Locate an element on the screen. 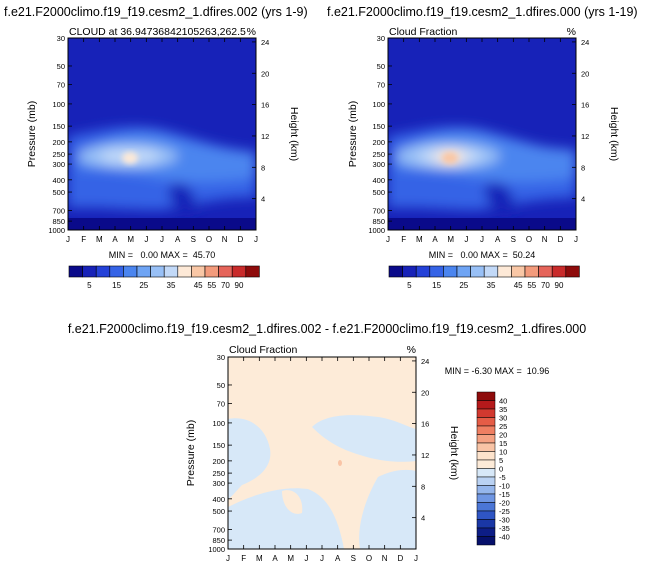 This screenshot has width=647, height=567. panel-b-y2label: Height (km) is located at coordinates (614, 134).